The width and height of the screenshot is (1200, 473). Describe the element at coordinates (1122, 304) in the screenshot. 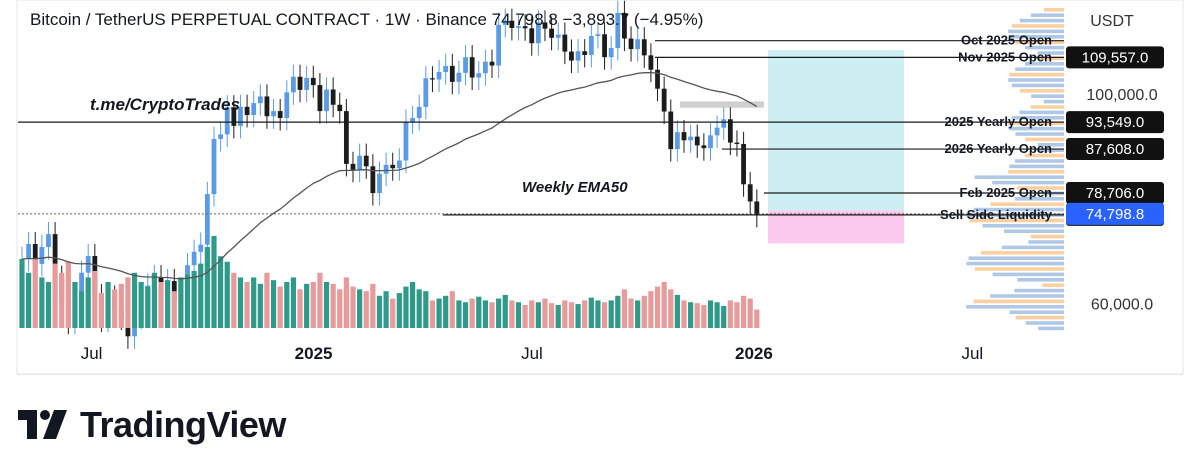

I see `y-tick-label: 60,000.0` at that location.